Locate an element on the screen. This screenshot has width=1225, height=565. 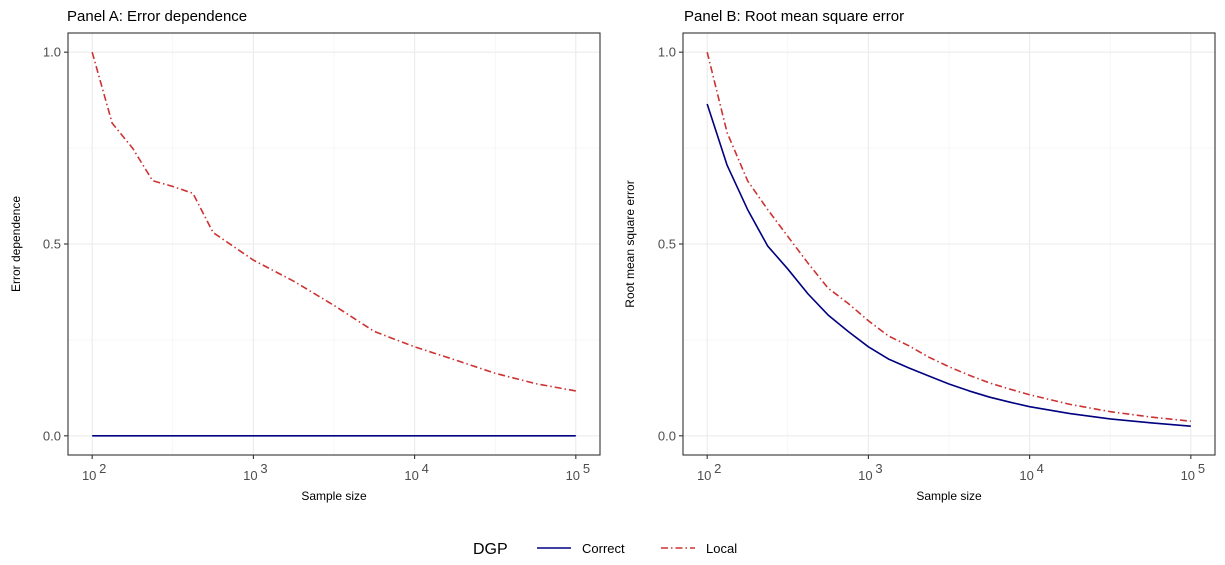
panel-b-xtick-exponent: 5 is located at coordinates (1201, 468).